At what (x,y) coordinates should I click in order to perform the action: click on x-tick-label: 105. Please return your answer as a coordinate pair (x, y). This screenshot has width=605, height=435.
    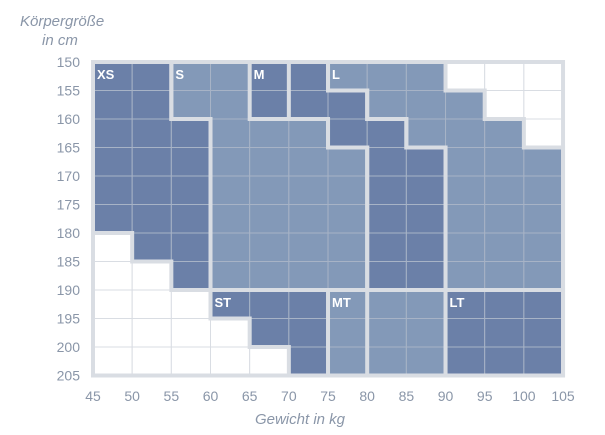
    Looking at the image, I should click on (563, 396).